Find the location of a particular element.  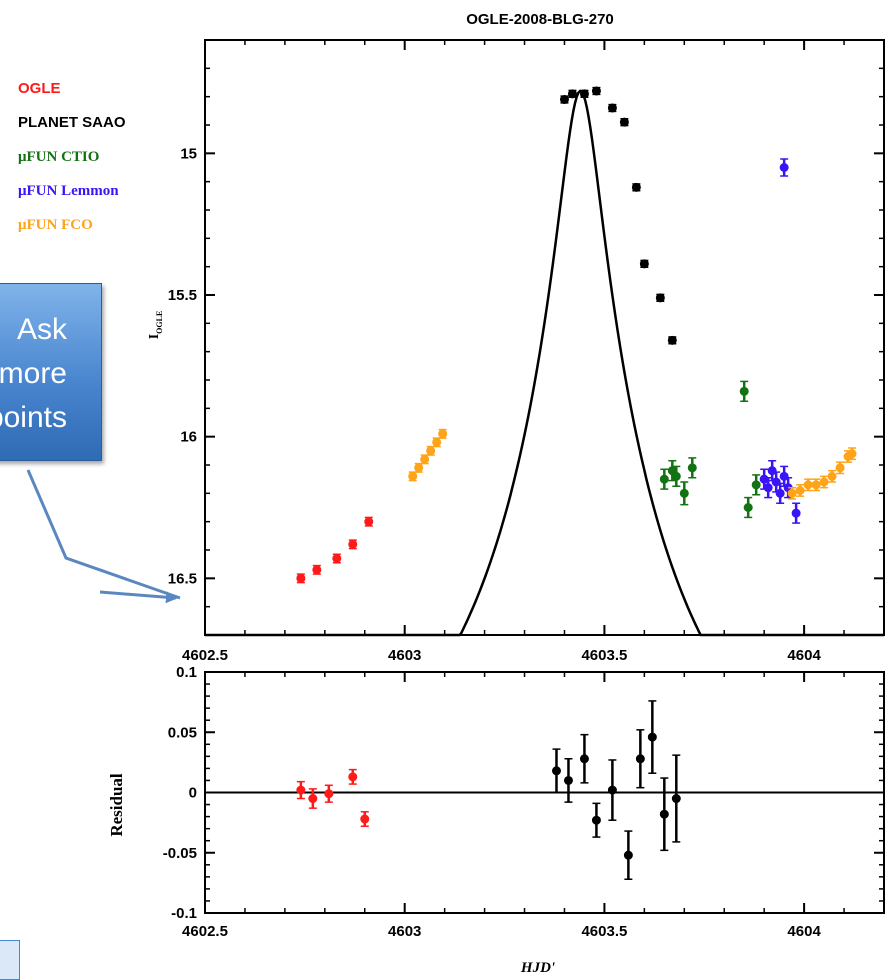

x-axis-label: HJD' is located at coordinates (537, 968).